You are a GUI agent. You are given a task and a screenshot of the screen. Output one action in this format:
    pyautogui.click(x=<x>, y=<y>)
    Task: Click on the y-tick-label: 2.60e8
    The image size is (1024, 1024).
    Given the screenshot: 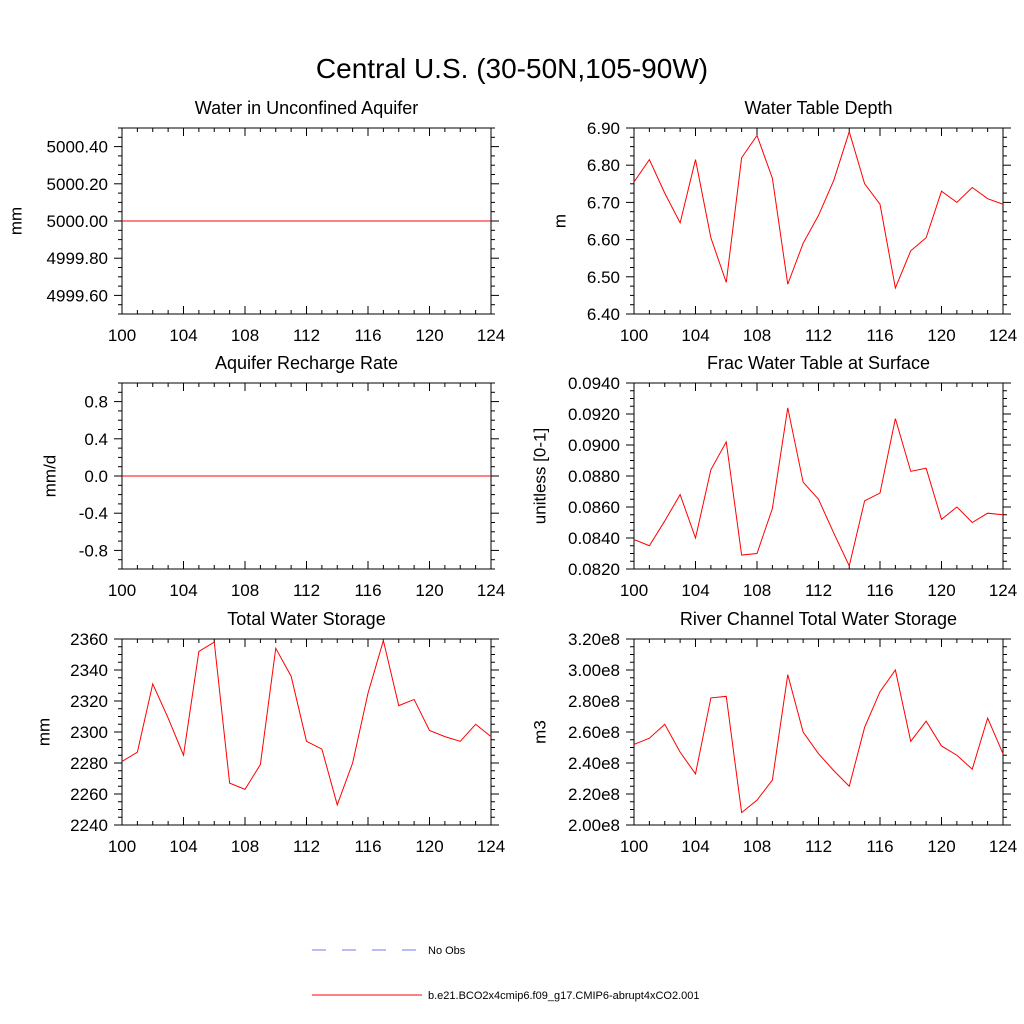 What is the action you would take?
    pyautogui.click(x=594, y=732)
    